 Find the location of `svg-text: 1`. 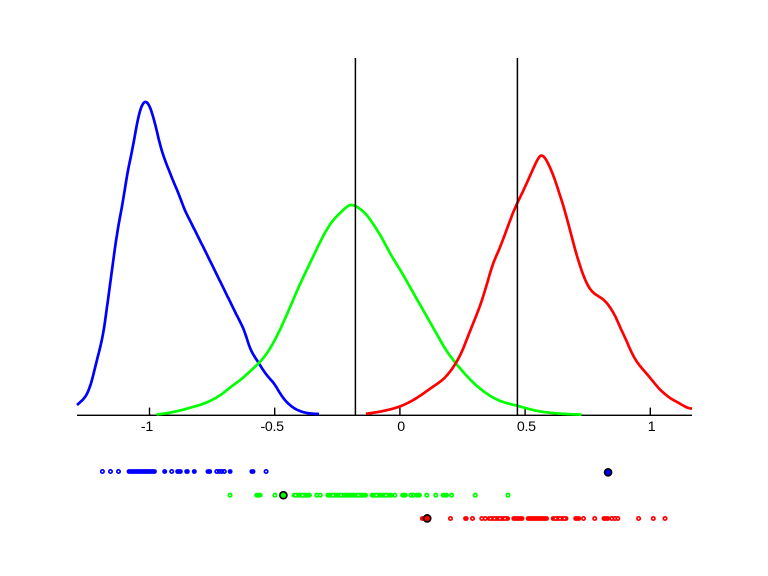

svg-text: 1 is located at coordinates (652, 427).